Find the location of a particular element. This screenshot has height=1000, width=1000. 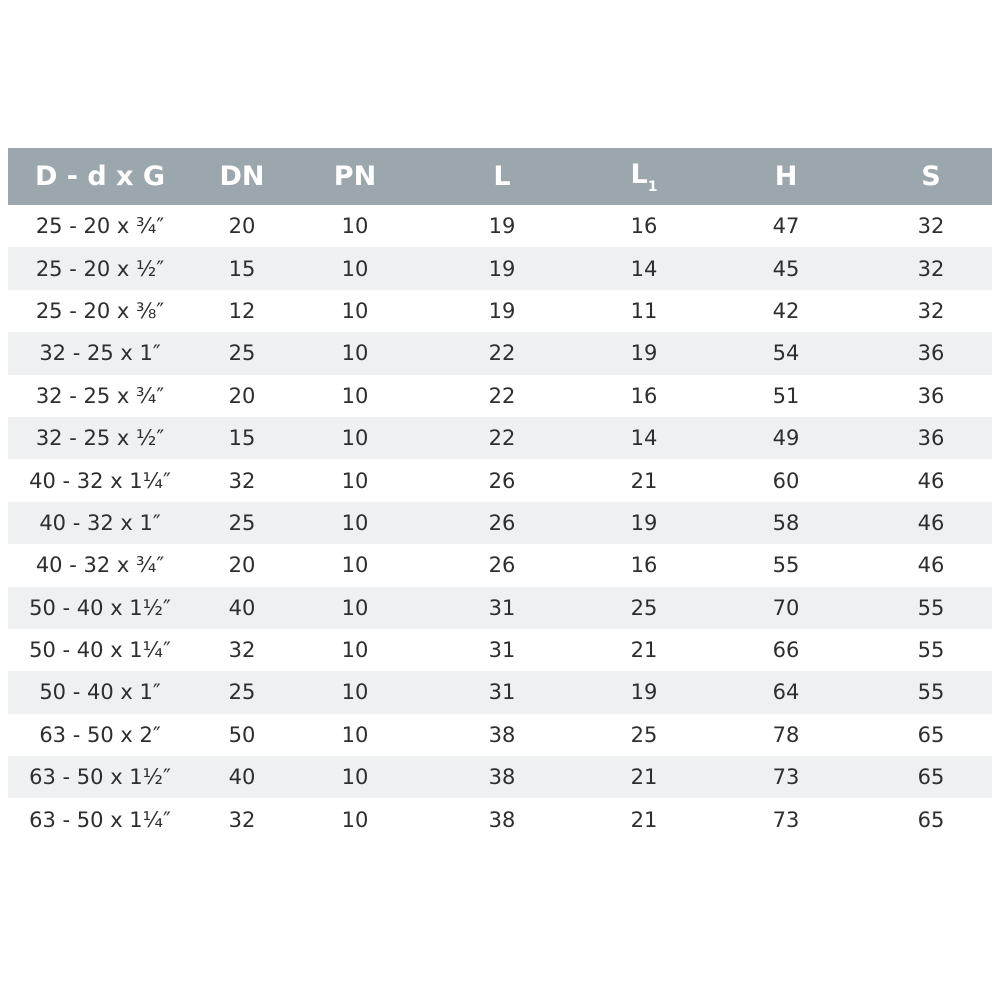

header-label: D - d x G is located at coordinates (100, 176).